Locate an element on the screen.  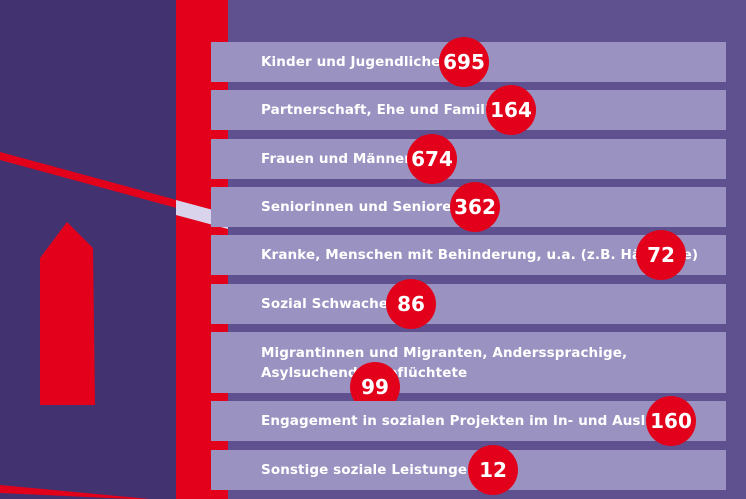
value-badge: 362 is located at coordinates (475, 207).